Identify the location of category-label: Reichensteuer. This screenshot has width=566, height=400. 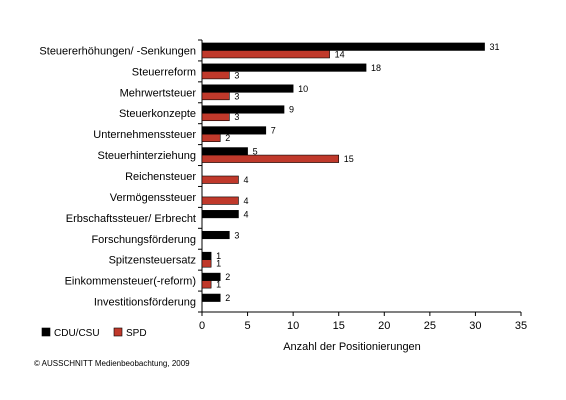
(160, 177).